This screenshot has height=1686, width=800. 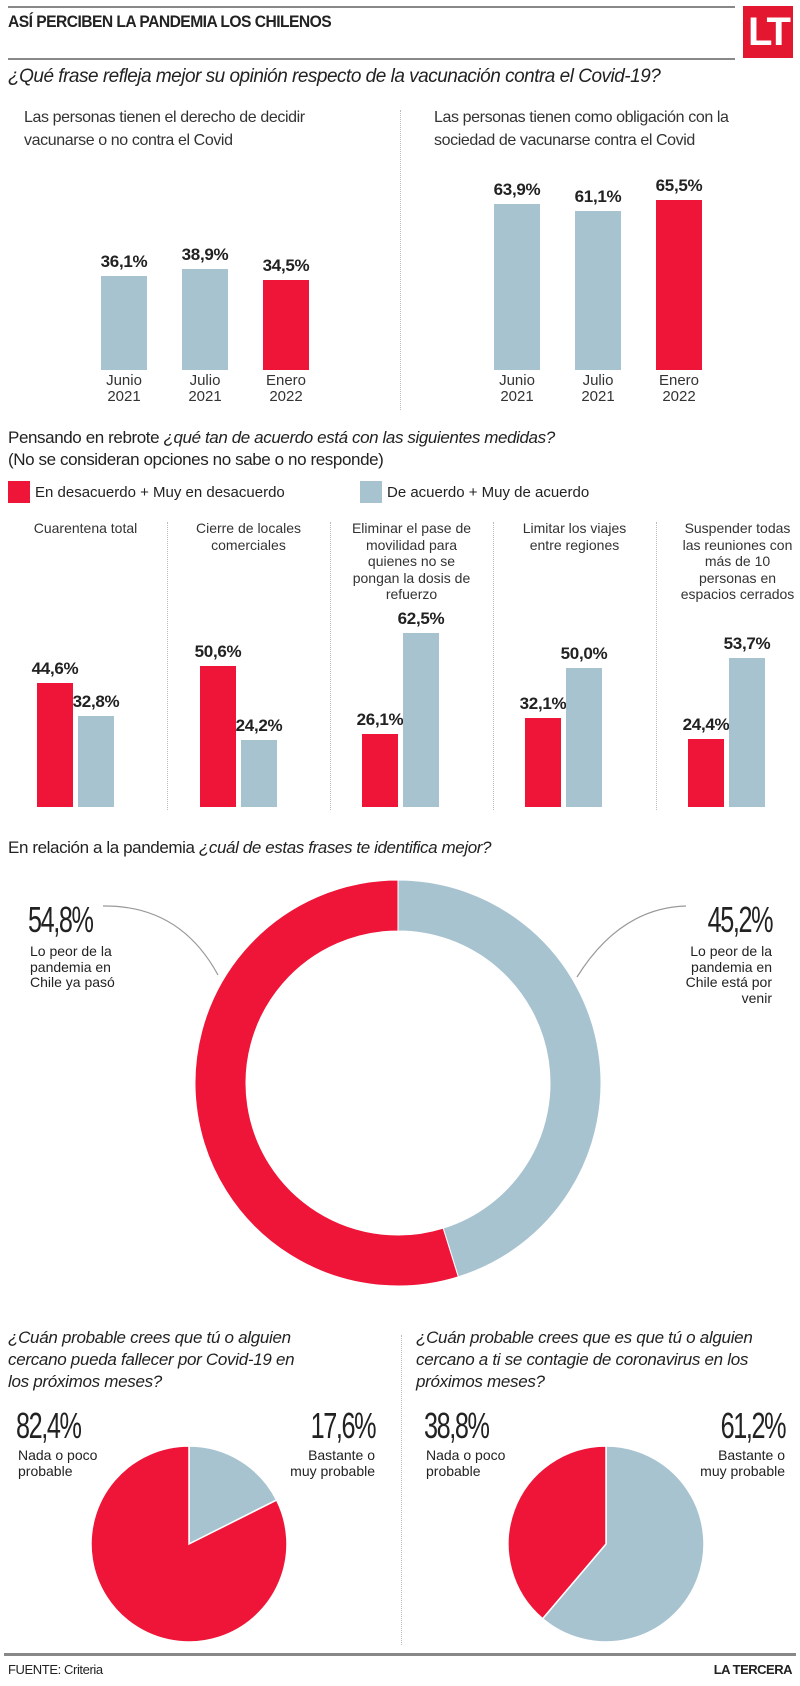 I want to click on category-label-line: Julio, so click(x=205, y=380).